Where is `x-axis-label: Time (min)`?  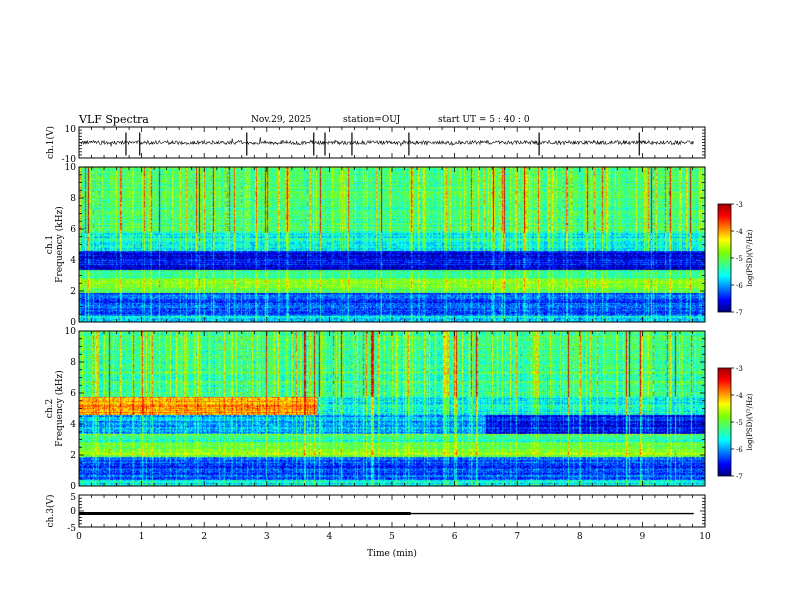 x-axis-label: Time (min) is located at coordinates (392, 553).